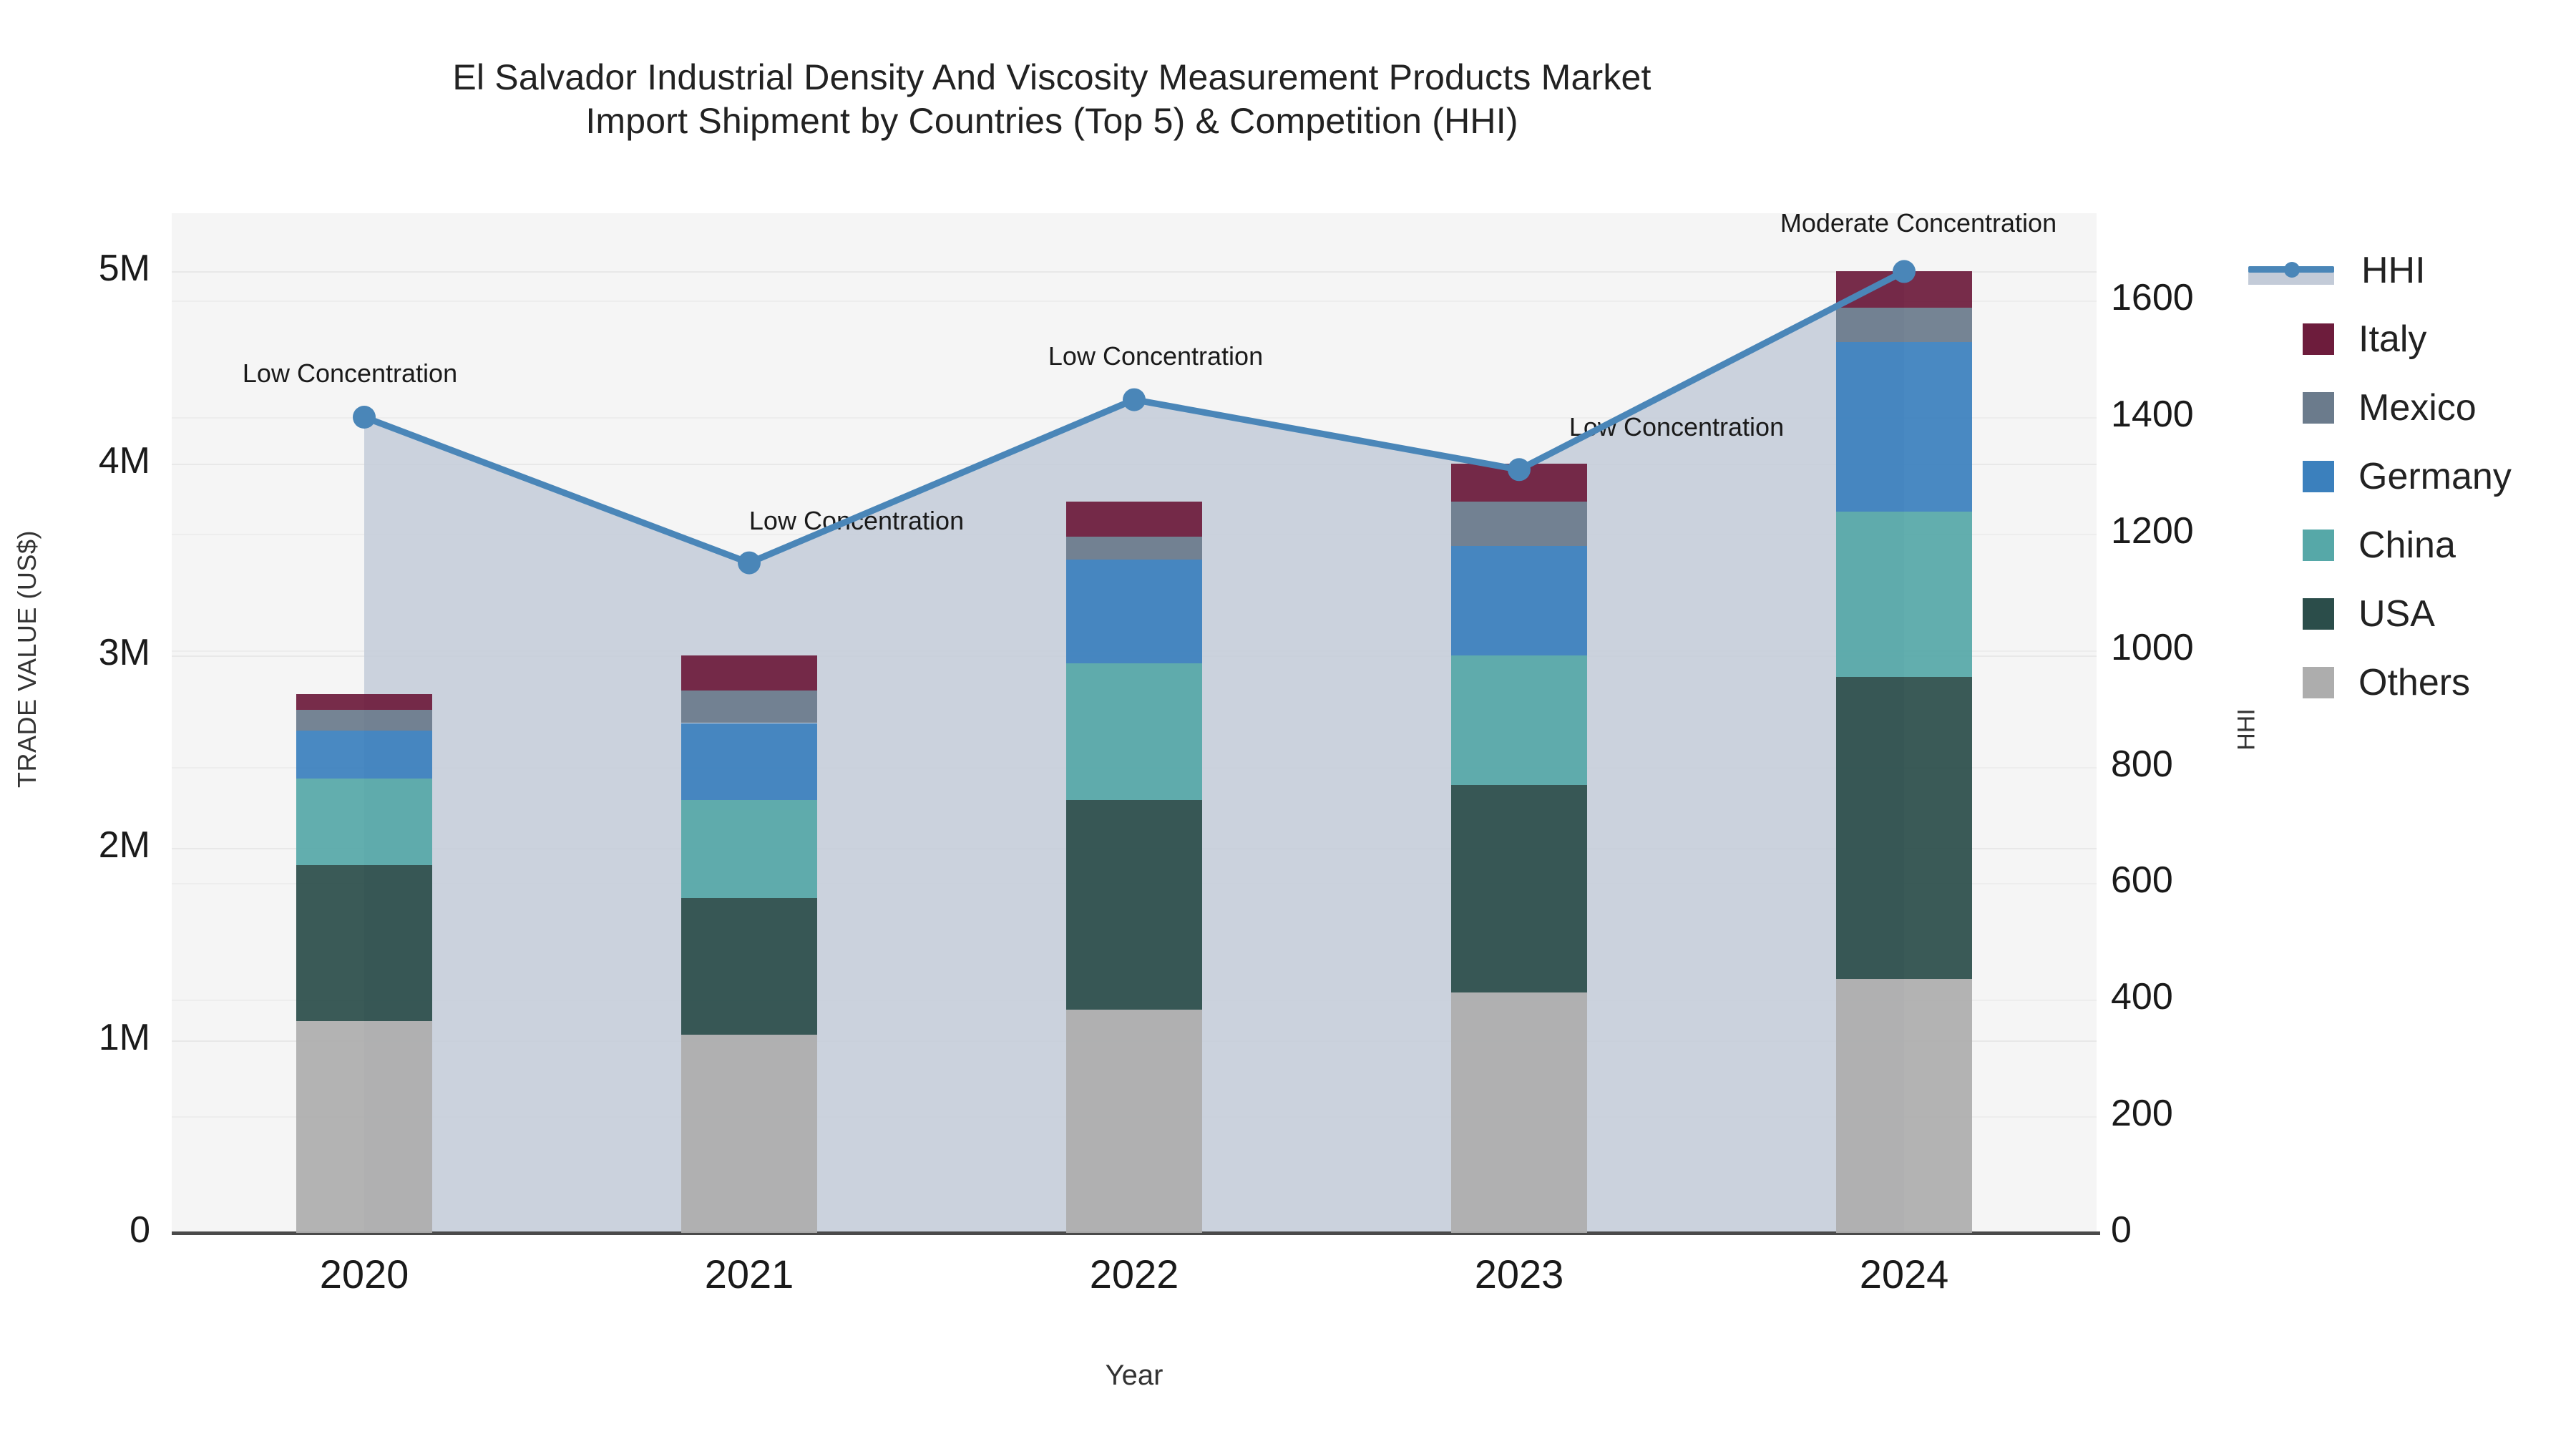  What do you see at coordinates (2142, 764) in the screenshot?
I see `y-axis-right-tick: 800` at bounding box center [2142, 764].